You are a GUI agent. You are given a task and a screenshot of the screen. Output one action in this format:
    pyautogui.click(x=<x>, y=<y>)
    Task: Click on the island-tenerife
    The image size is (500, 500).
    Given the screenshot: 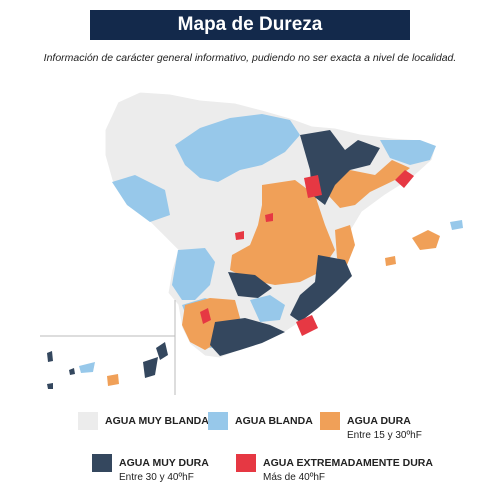 What is the action you would take?
    pyautogui.click(x=87, y=367)
    